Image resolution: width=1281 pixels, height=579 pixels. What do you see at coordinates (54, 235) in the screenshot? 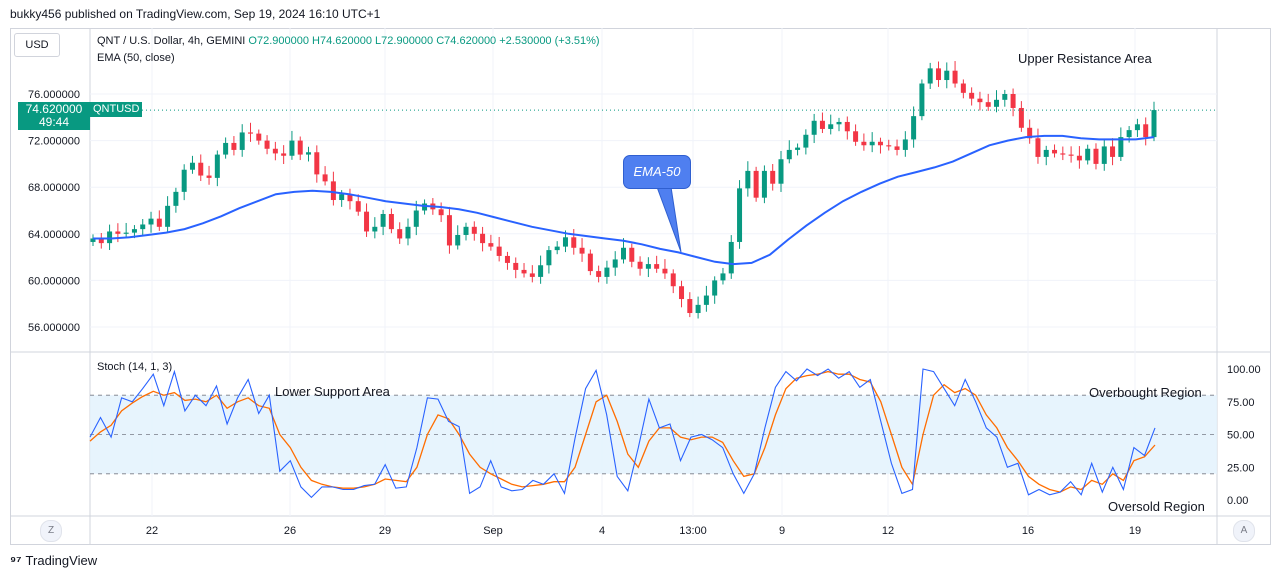
I see `price-tick-label: 64.000000` at bounding box center [54, 235].